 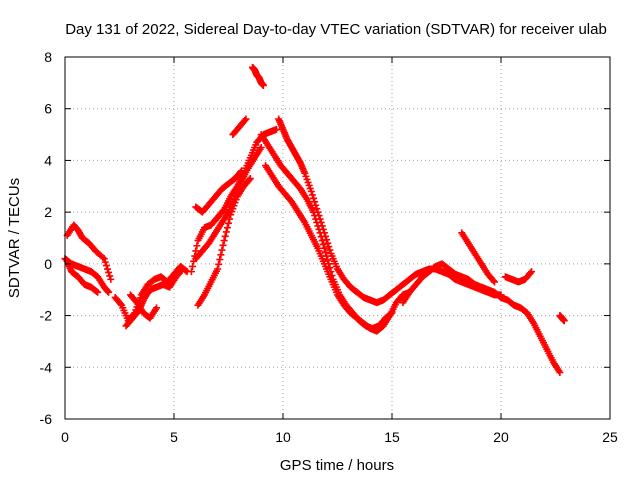 What do you see at coordinates (48, 160) in the screenshot?
I see `y-tick-label: 4` at bounding box center [48, 160].